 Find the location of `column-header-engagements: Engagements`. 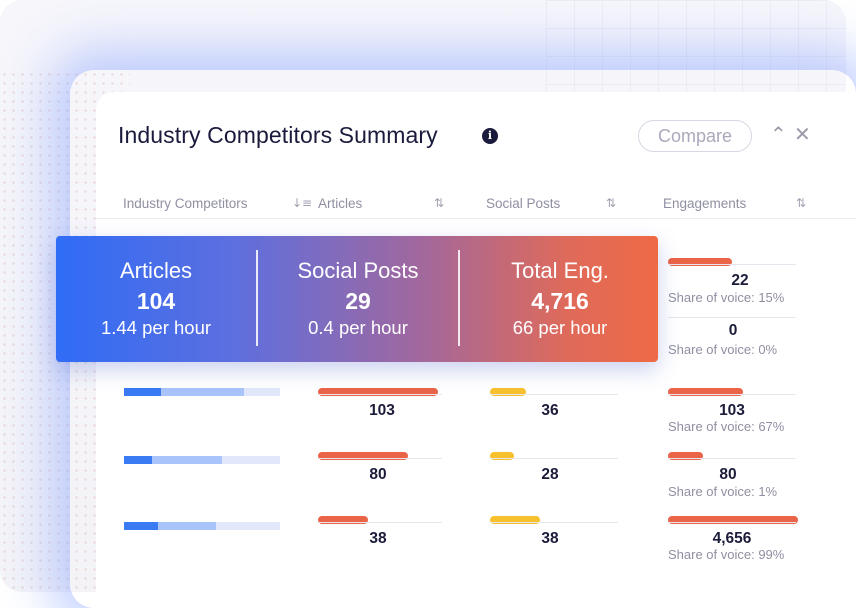

column-header-engagements: Engagements is located at coordinates (705, 203).